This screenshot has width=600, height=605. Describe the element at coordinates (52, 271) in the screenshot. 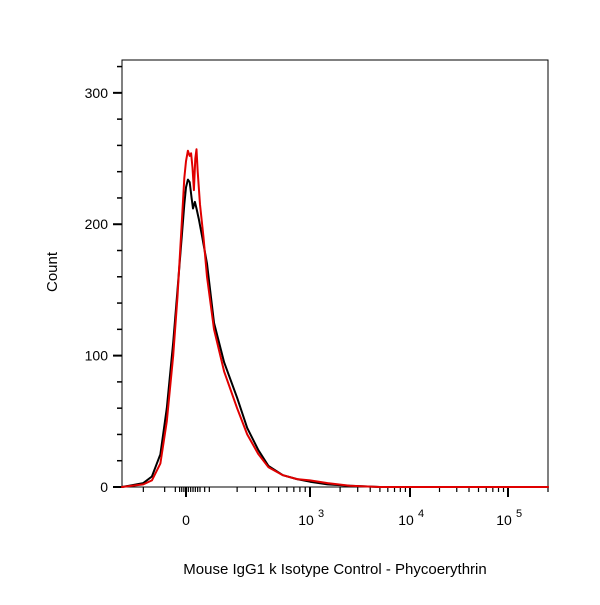

I see `y-axis-label: Count` at that location.